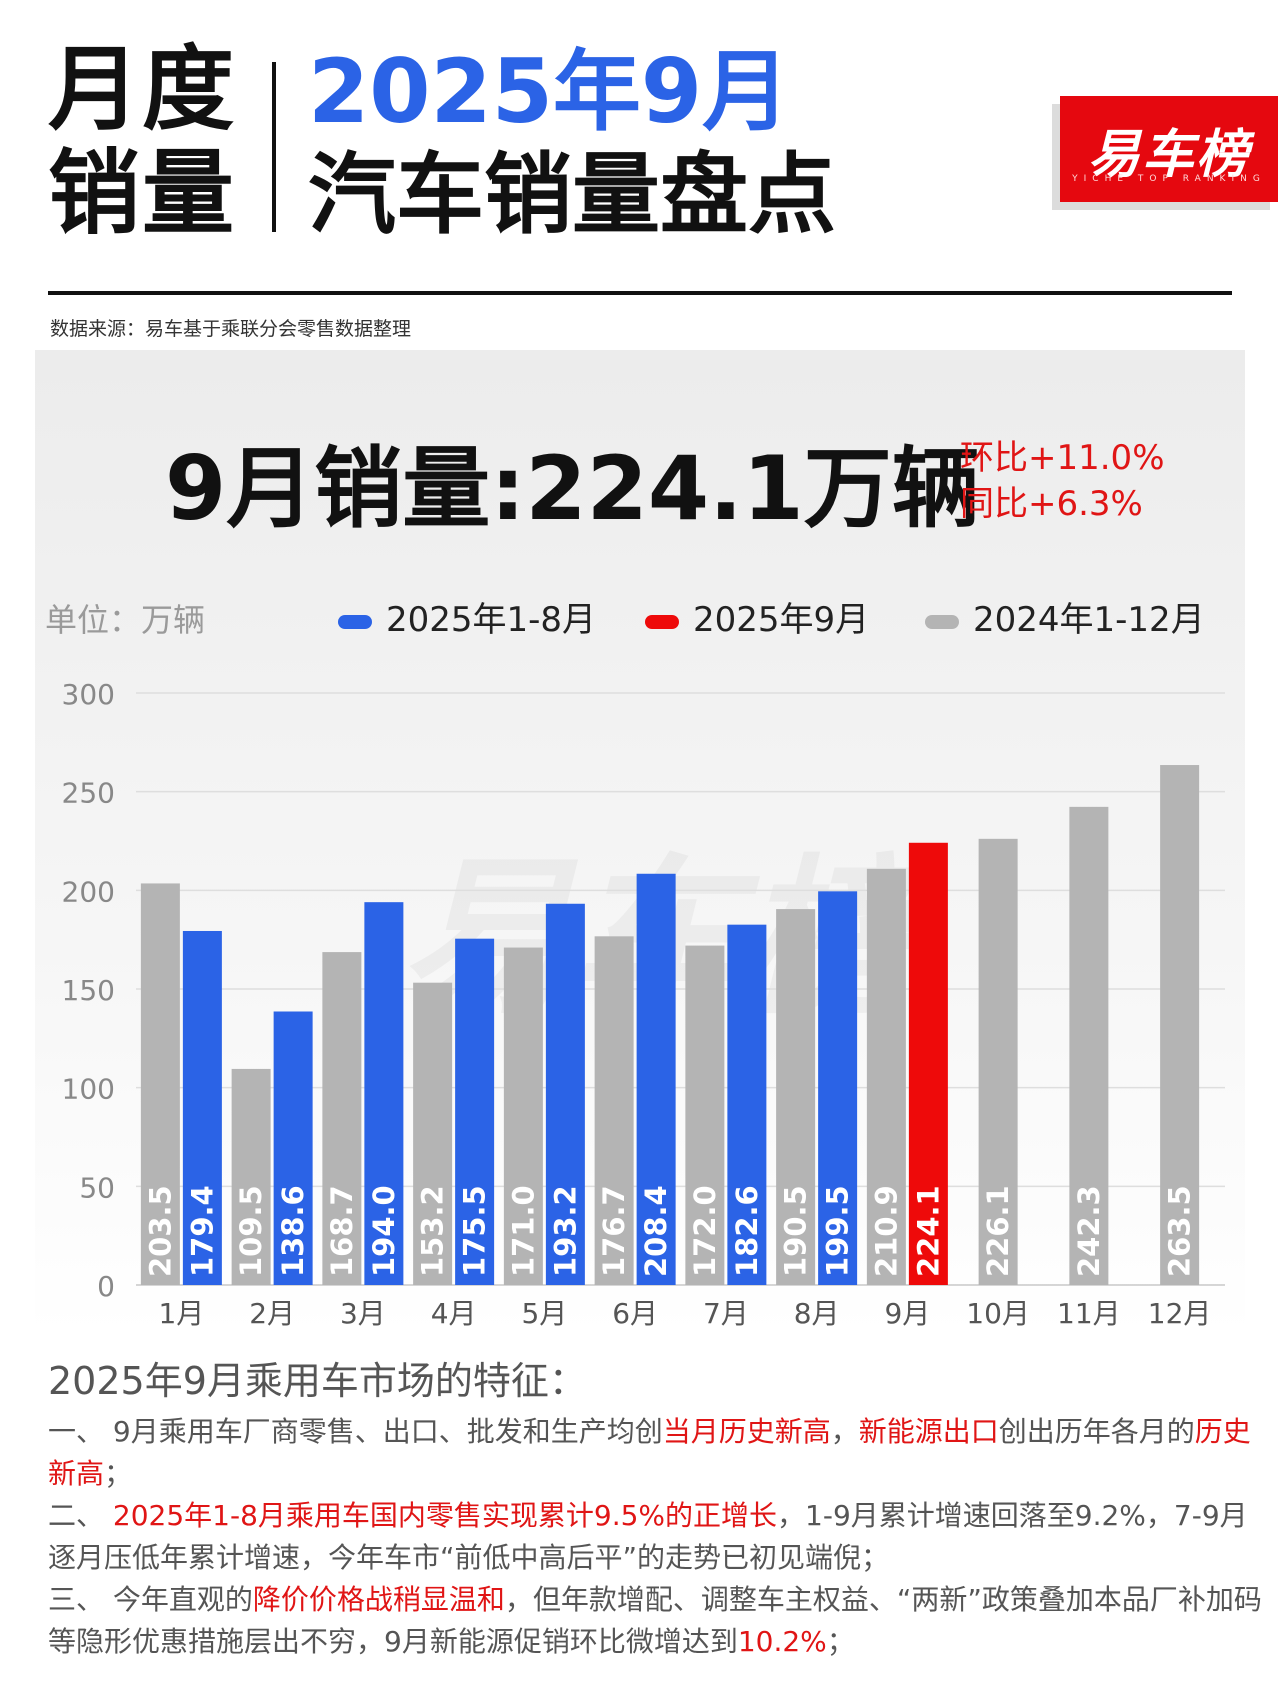 The image size is (1280, 1706). I want to click on y-tick-label: 150, so click(88, 990).